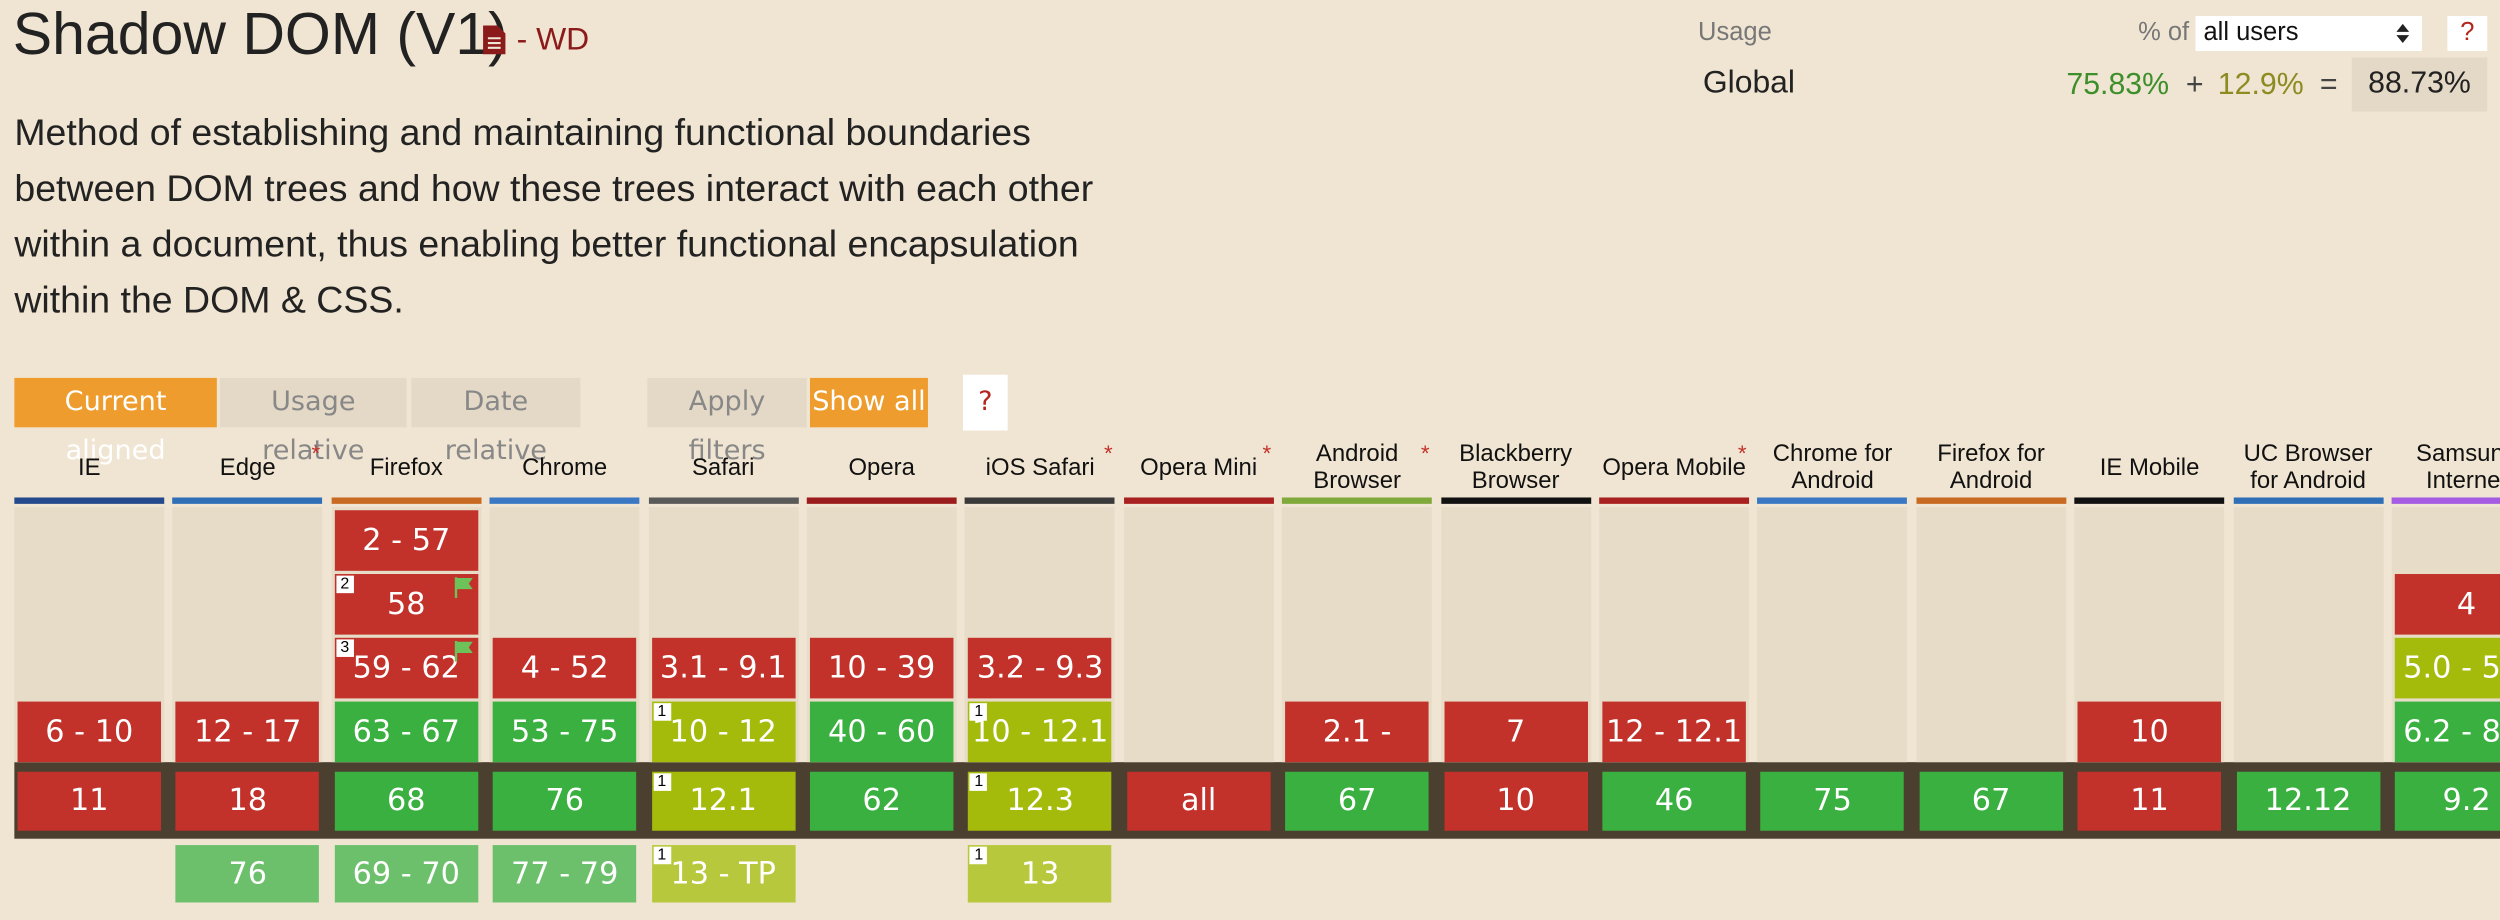 Image resolution: width=2500 pixels, height=920 pixels. What do you see at coordinates (1674, 732) in the screenshot?
I see `support-cell: 12 - 12.1` at bounding box center [1674, 732].